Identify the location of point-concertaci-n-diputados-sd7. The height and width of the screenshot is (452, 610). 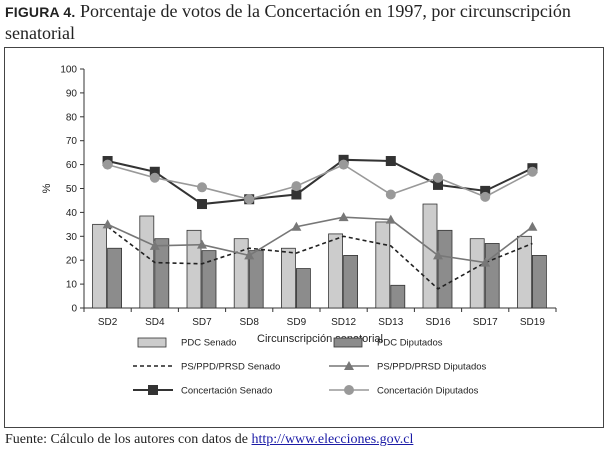
(202, 187).